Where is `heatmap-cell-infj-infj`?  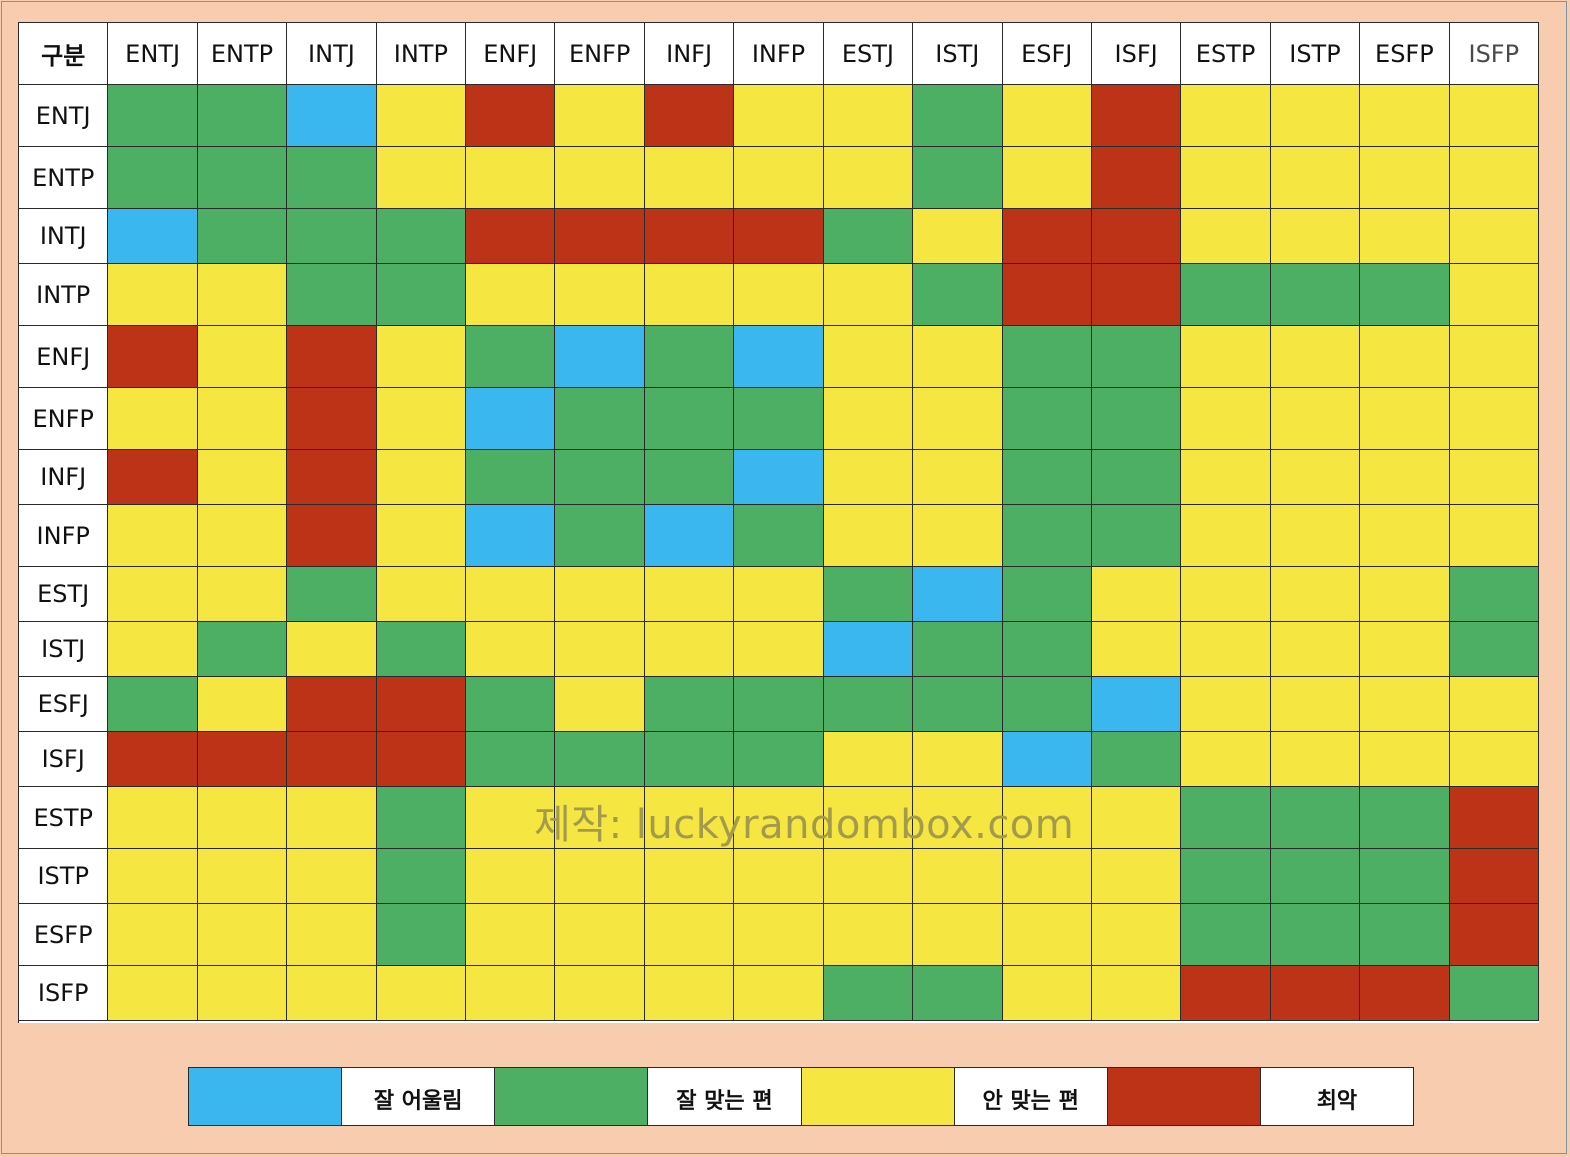 heatmap-cell-infj-infj is located at coordinates (689, 477).